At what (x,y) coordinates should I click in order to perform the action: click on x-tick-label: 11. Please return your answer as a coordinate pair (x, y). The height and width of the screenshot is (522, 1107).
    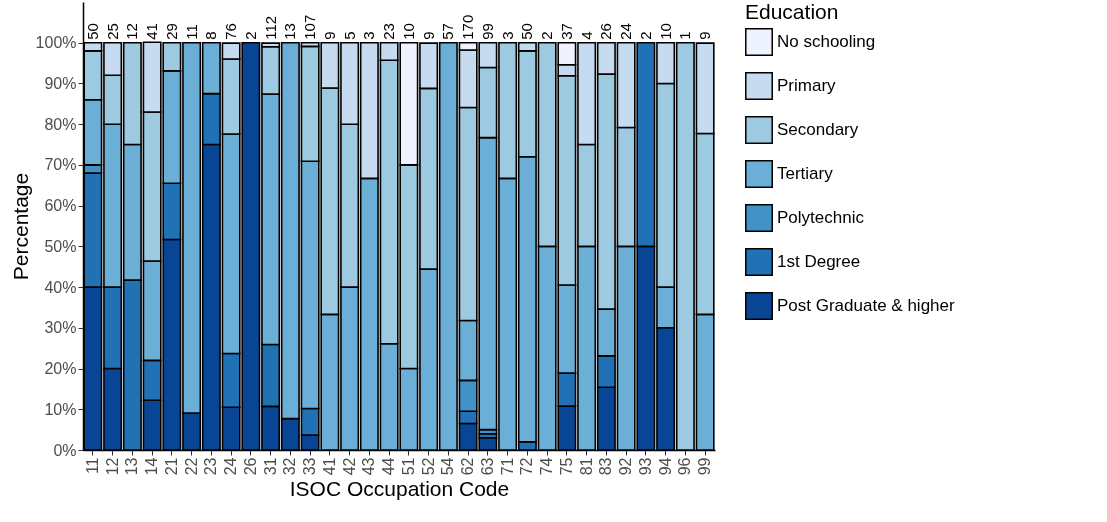
    Looking at the image, I should click on (92, 466).